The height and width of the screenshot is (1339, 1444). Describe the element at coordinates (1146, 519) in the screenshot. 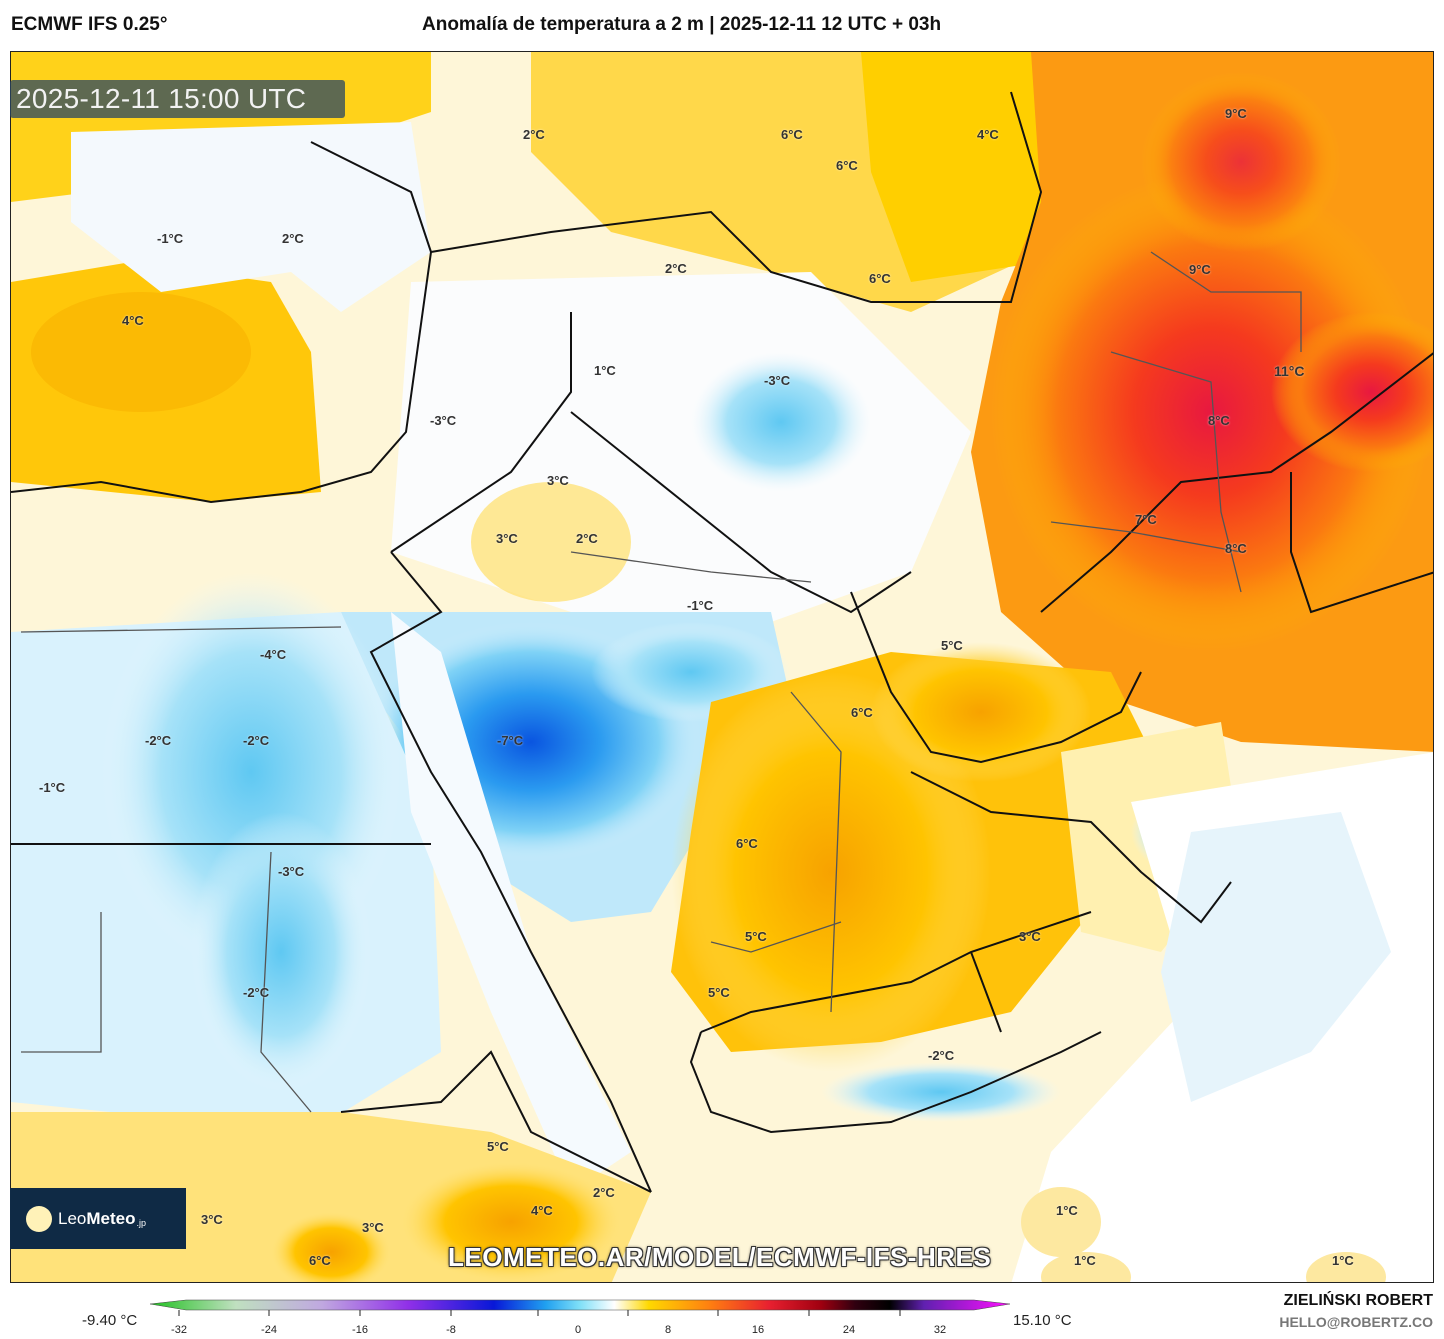

I see `temp-label: 7°C` at that location.